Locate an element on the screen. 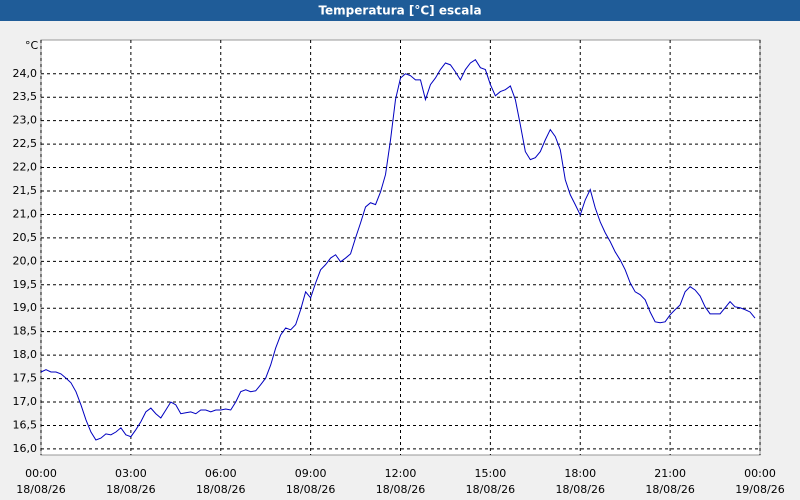 The image size is (800, 500). y-tick-label: 19,0 is located at coordinates (25, 307).